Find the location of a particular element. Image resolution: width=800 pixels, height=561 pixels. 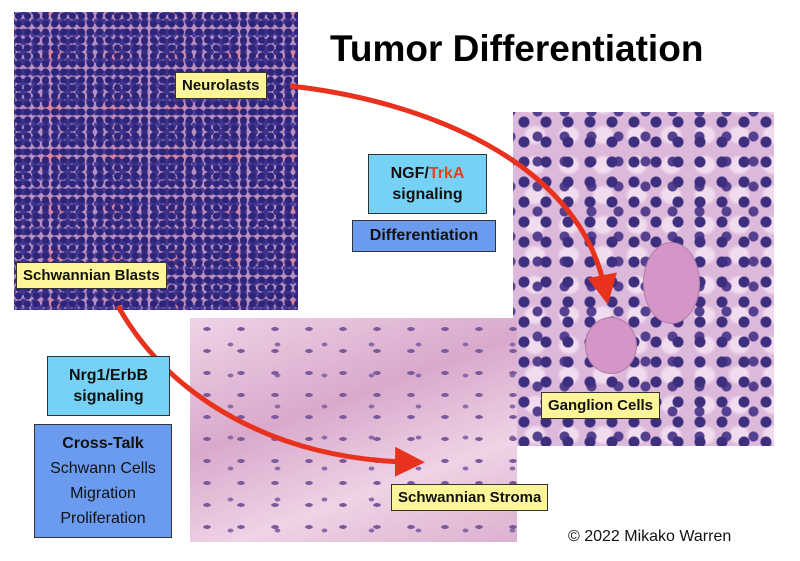

label-schwannian-stroma: Schwannian Stroma is located at coordinates (470, 497).